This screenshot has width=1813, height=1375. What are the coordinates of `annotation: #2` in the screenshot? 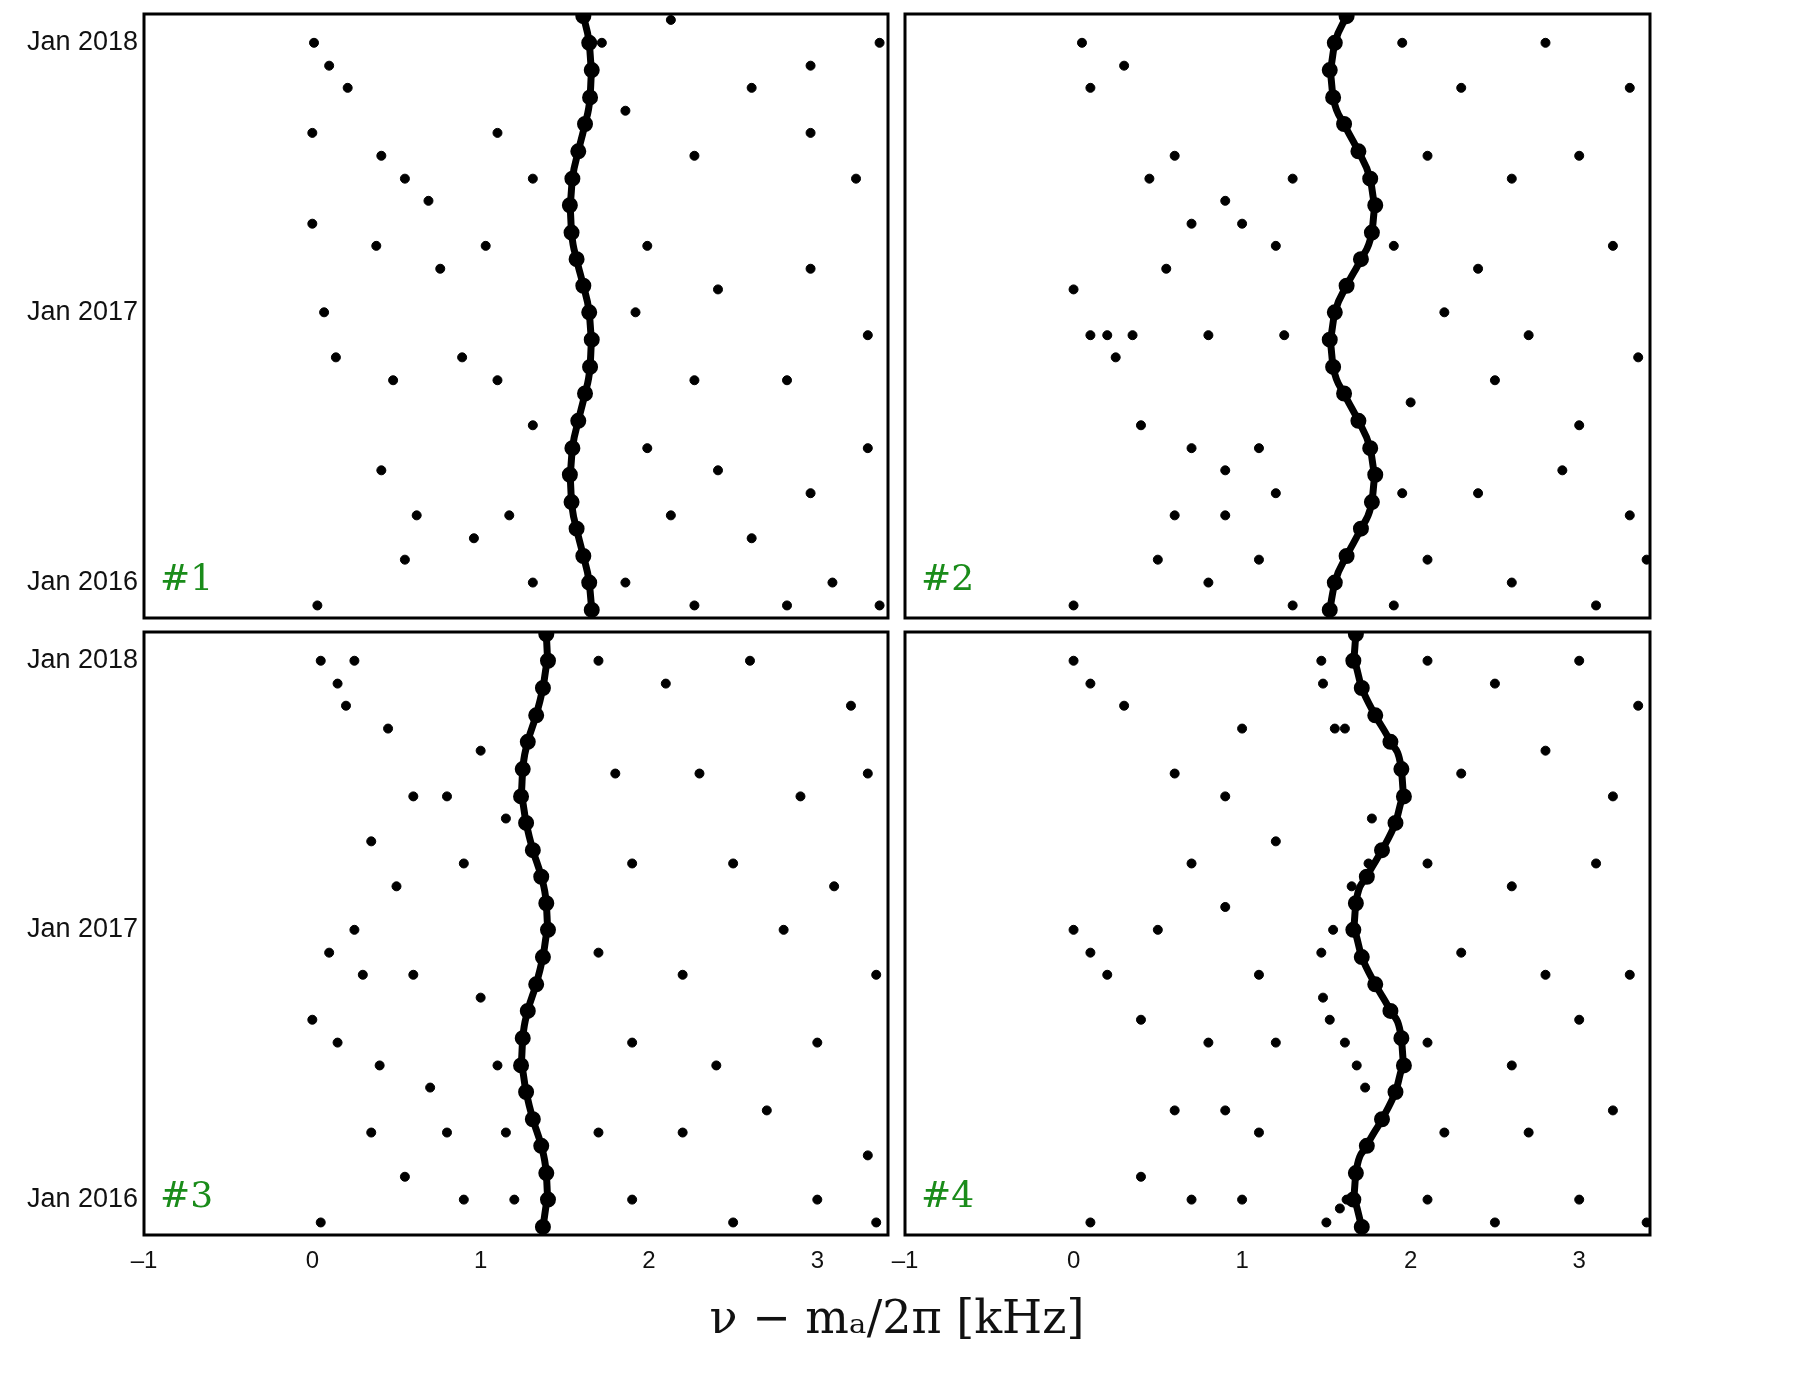 It's located at (948, 577).